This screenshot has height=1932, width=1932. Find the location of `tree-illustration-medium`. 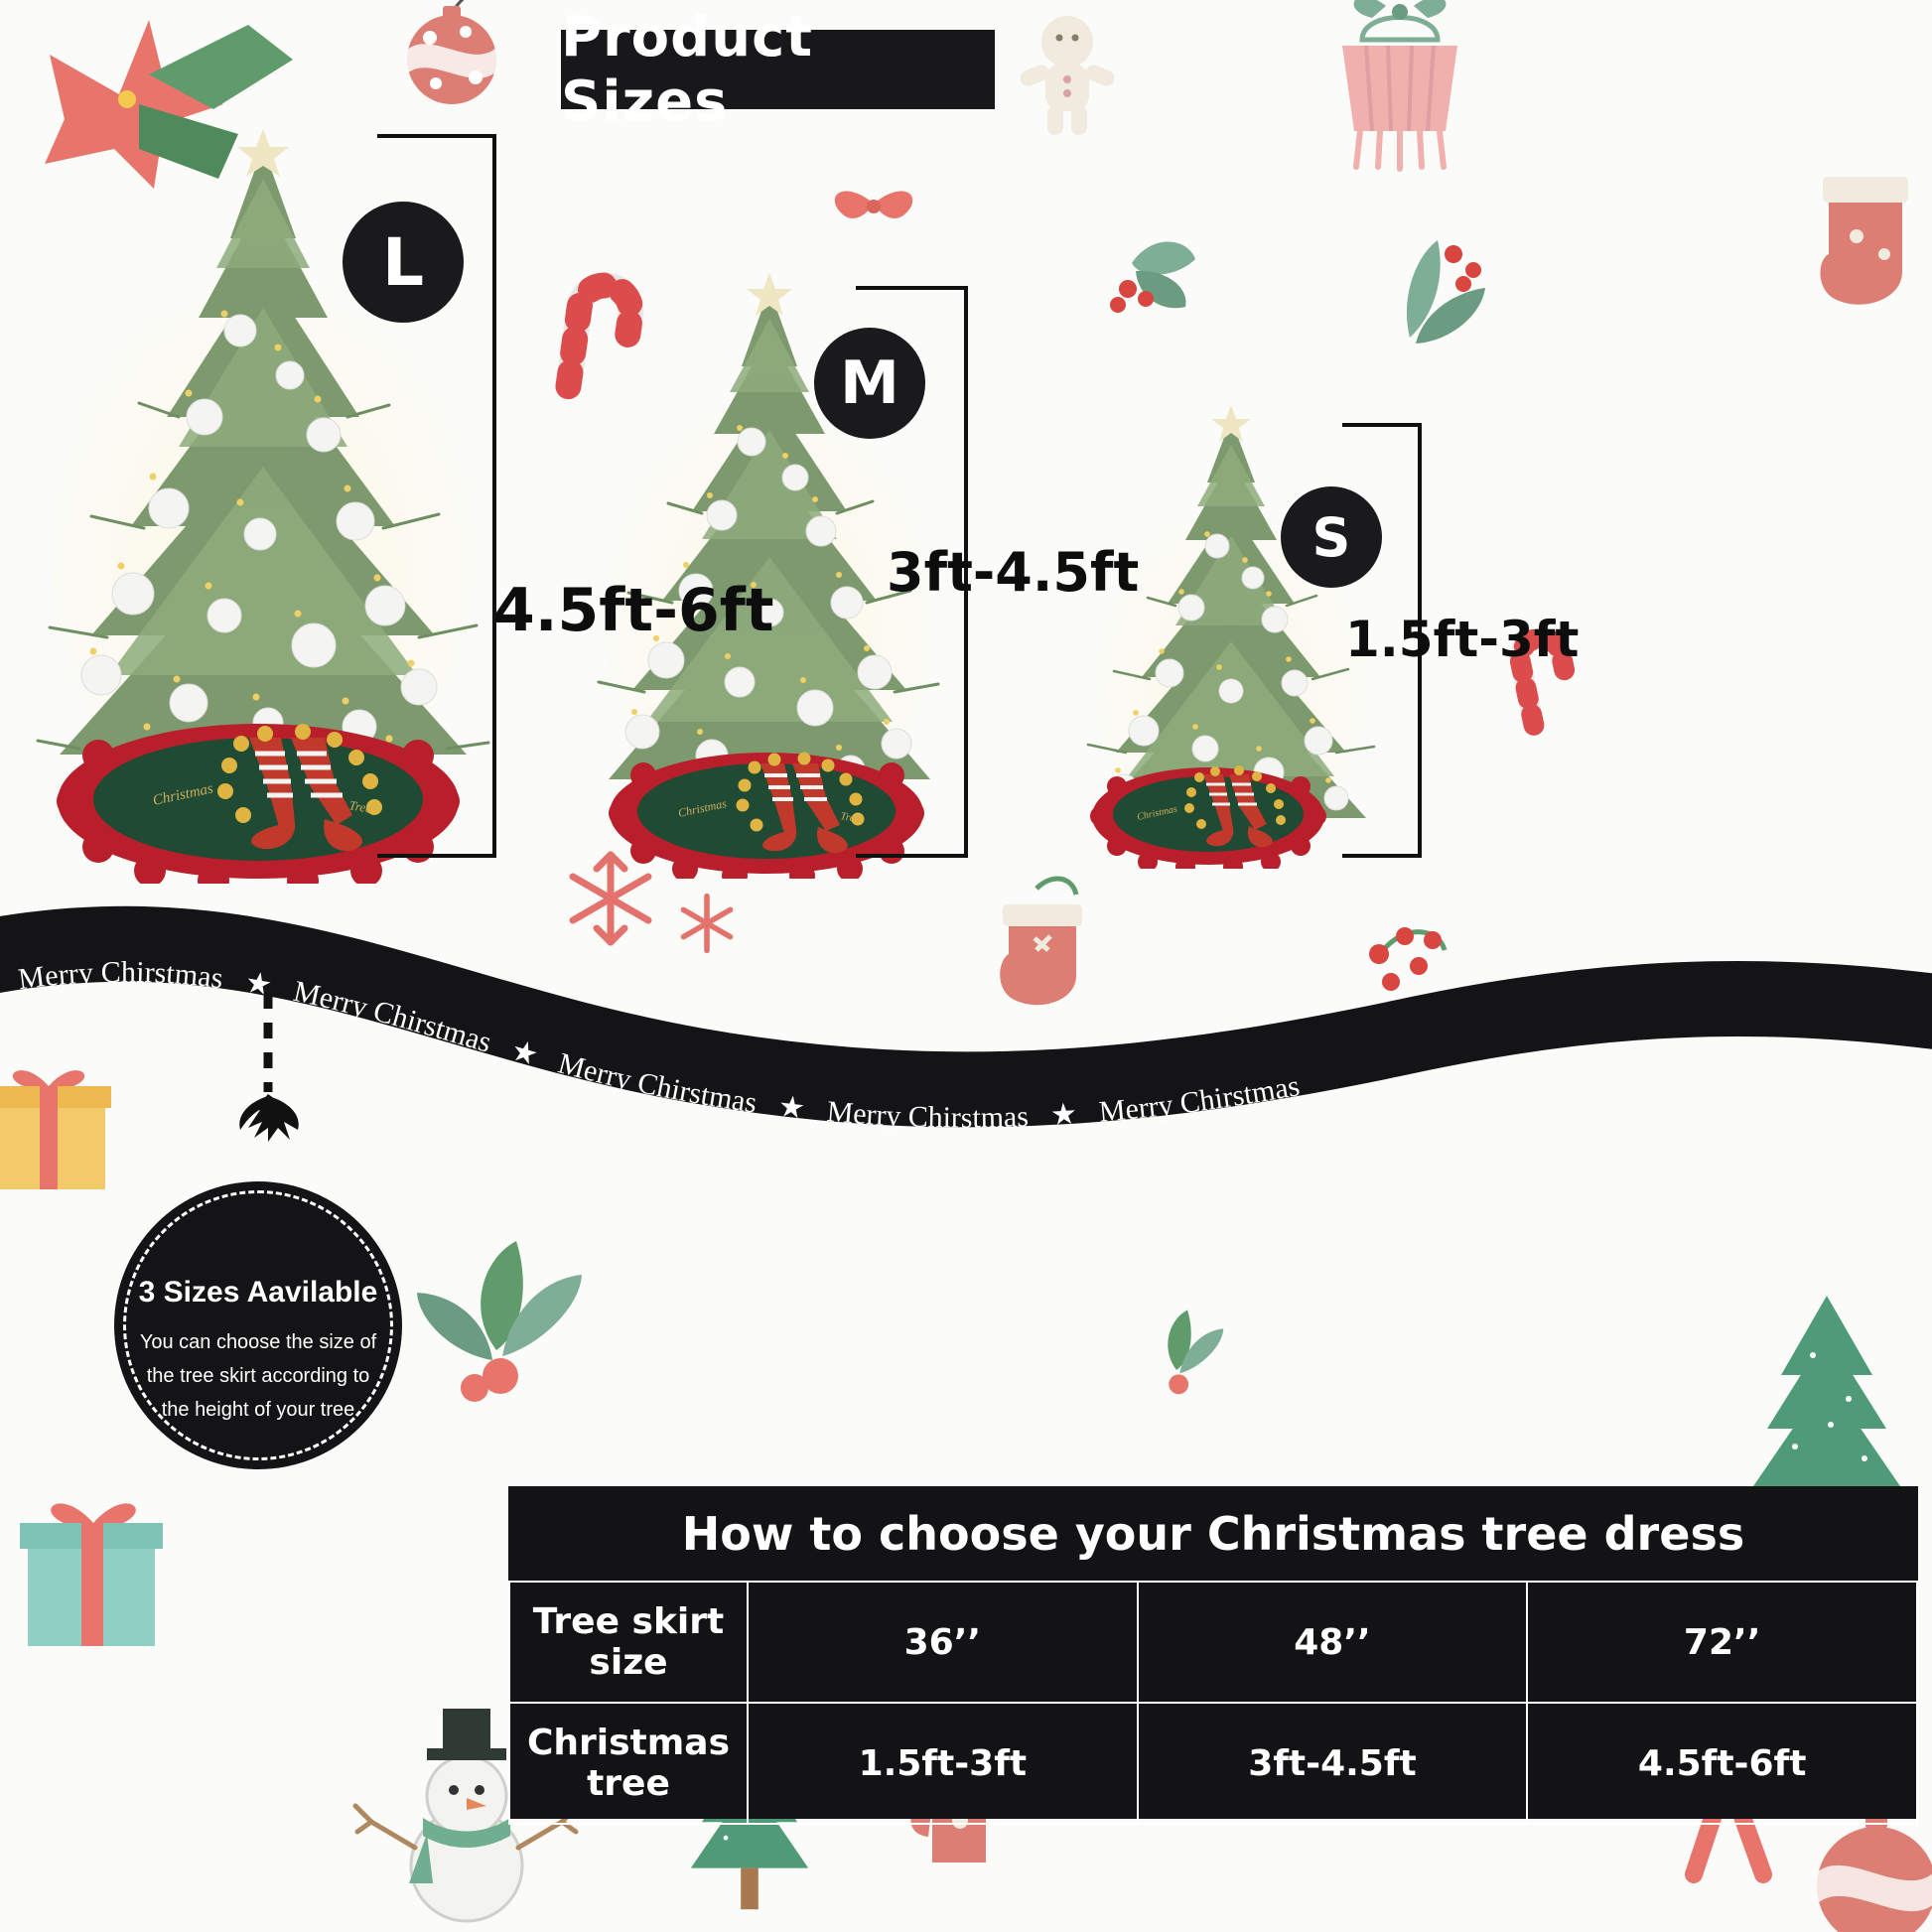

tree-illustration-medium is located at coordinates (768, 557).